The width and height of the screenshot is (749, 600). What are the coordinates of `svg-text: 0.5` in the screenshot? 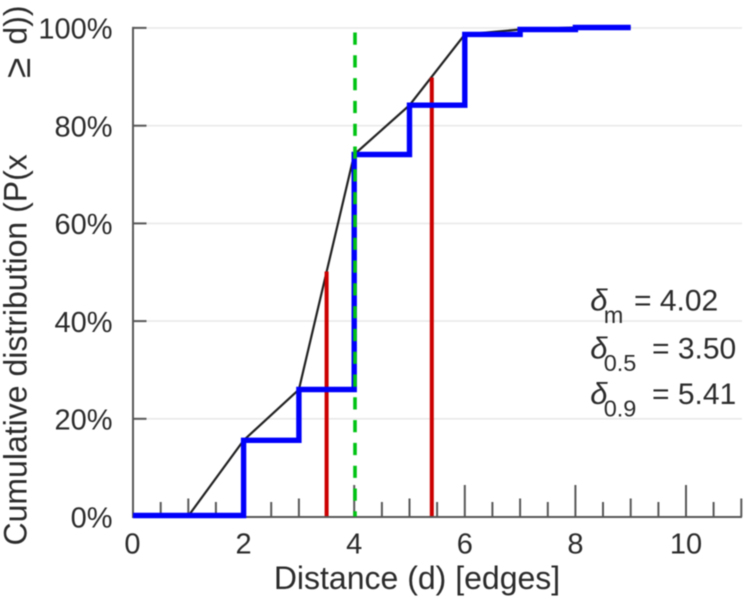 It's located at (620, 363).